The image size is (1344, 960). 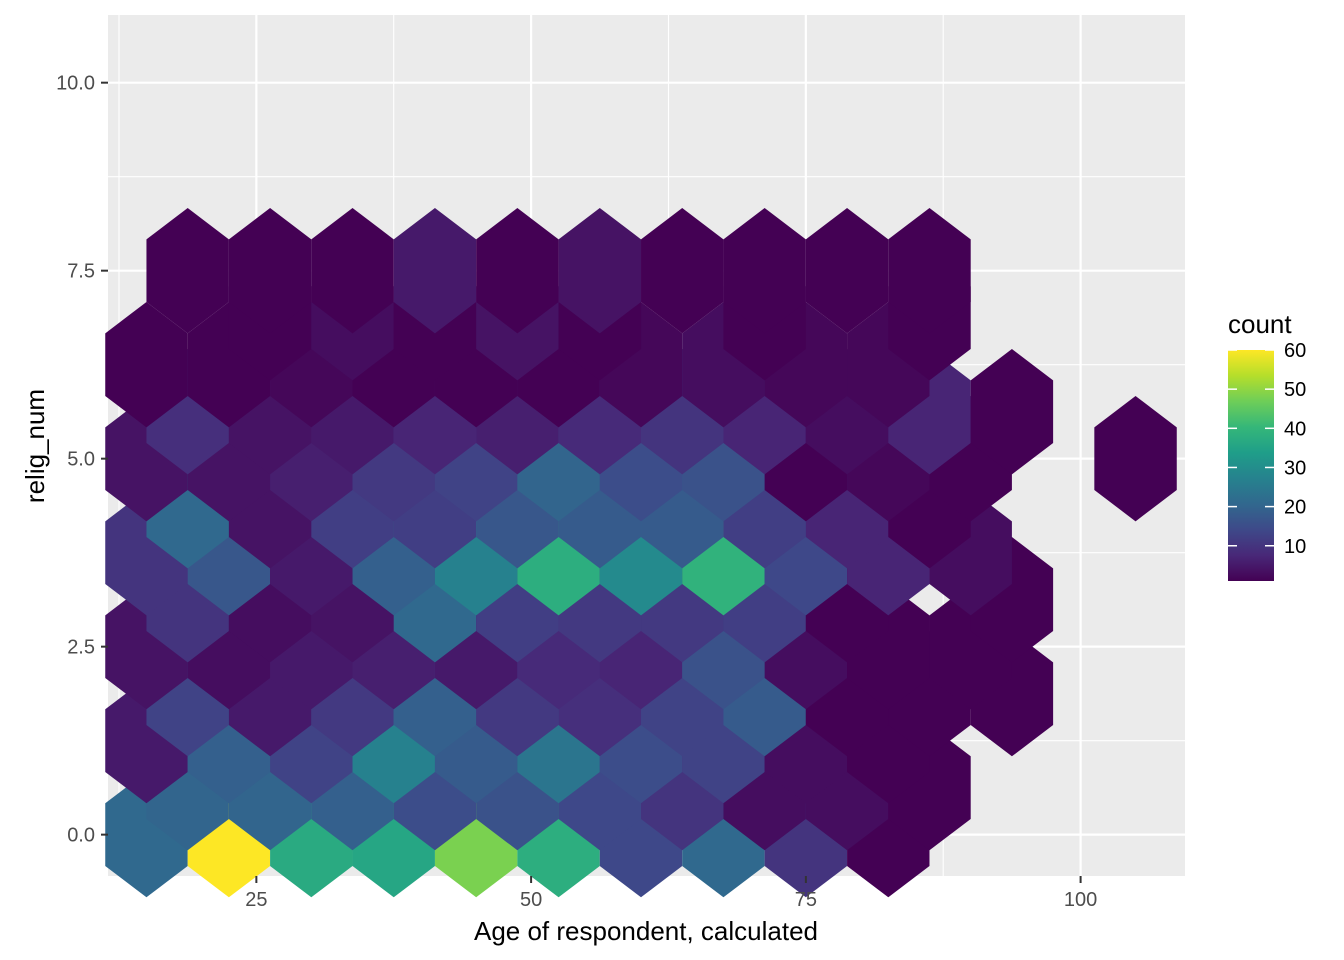 What do you see at coordinates (1080, 900) in the screenshot?
I see `x-tick-label: 100` at bounding box center [1080, 900].